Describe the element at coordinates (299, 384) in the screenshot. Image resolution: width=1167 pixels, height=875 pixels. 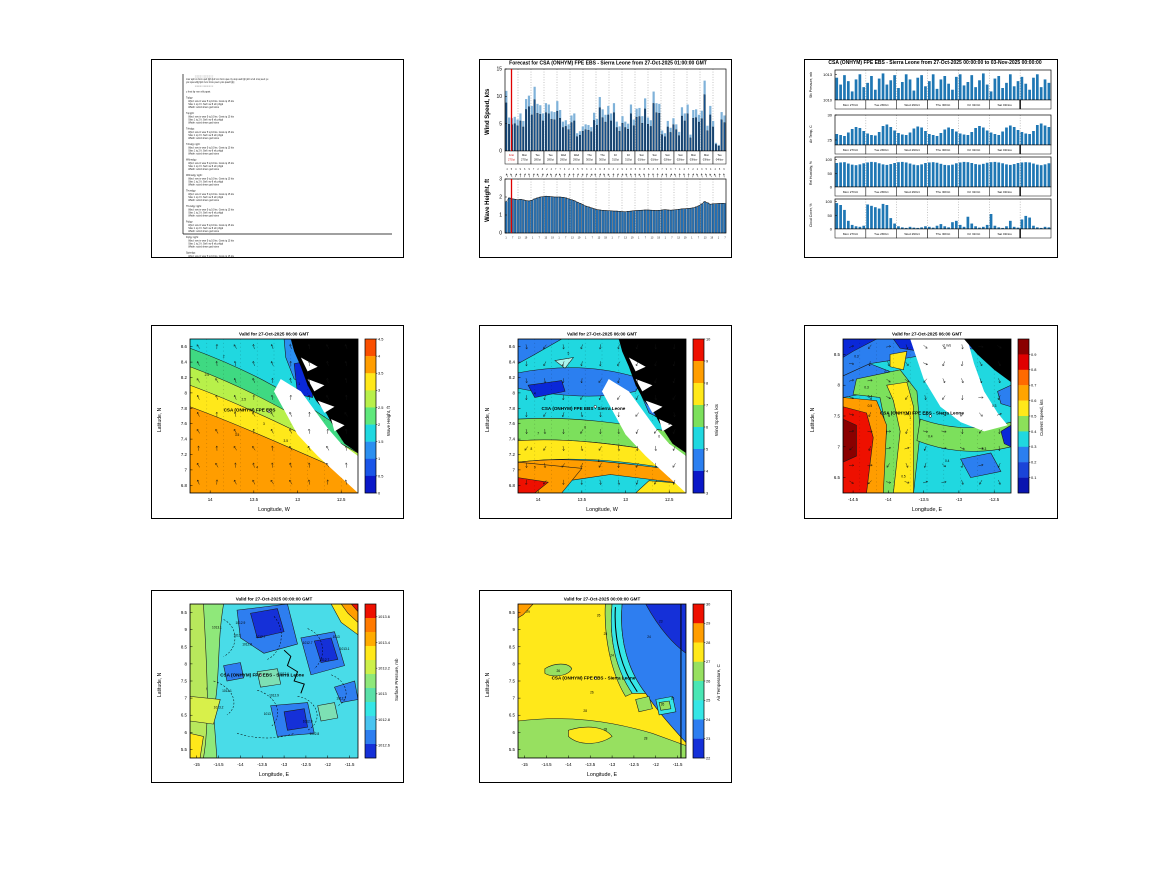
I see `contour-label: 1` at that location.